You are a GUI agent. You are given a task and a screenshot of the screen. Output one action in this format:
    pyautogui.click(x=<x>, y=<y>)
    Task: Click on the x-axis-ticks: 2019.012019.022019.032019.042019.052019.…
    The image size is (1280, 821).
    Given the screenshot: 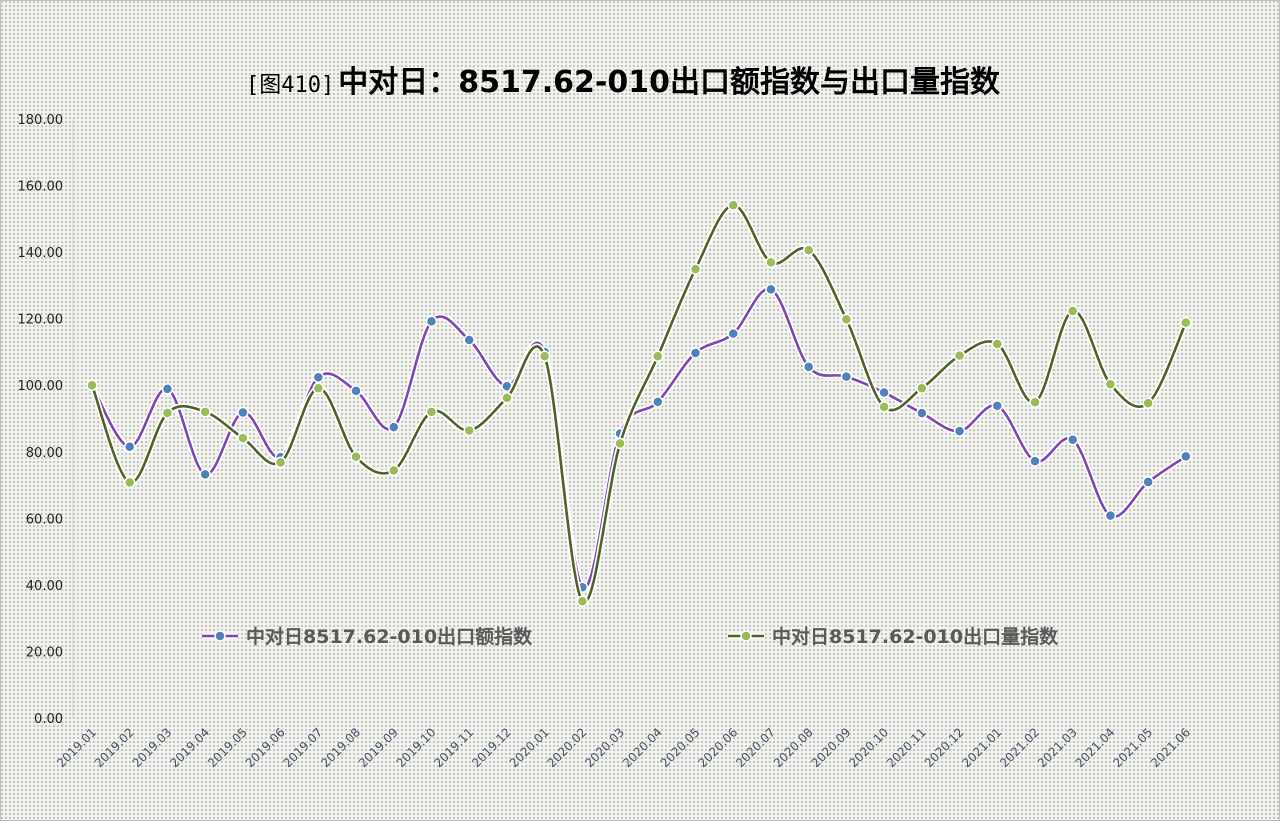 What is the action you would take?
    pyautogui.click(x=623, y=747)
    